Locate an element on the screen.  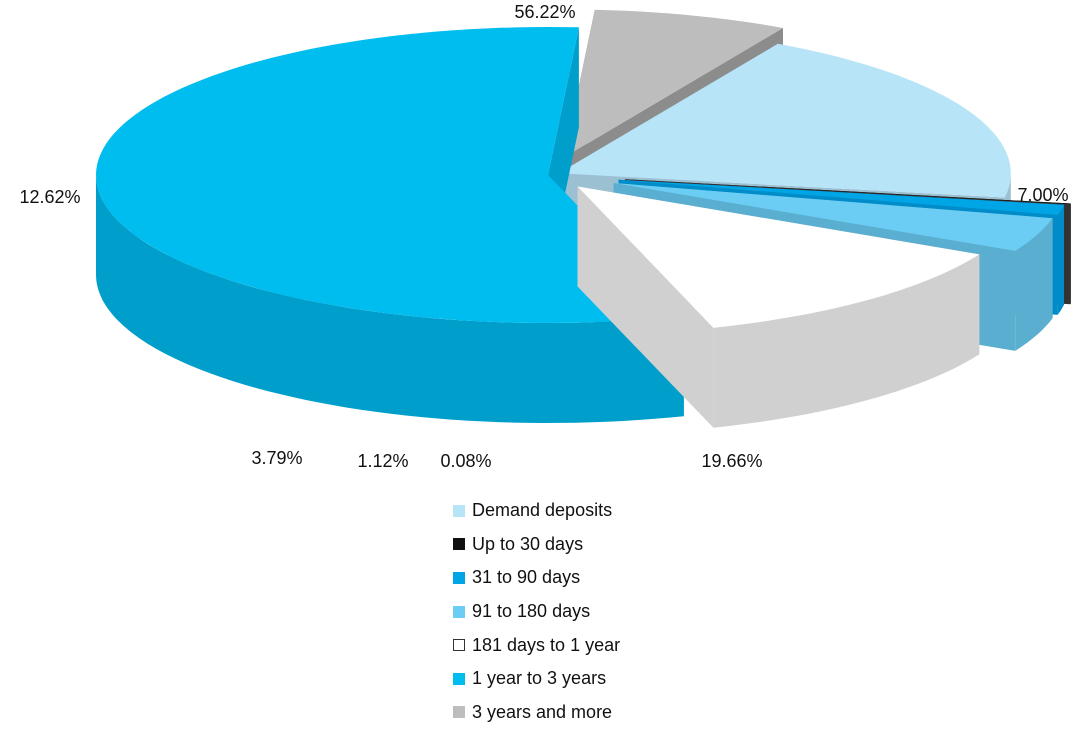
legend-label: Up to 30 days is located at coordinates (527, 544).